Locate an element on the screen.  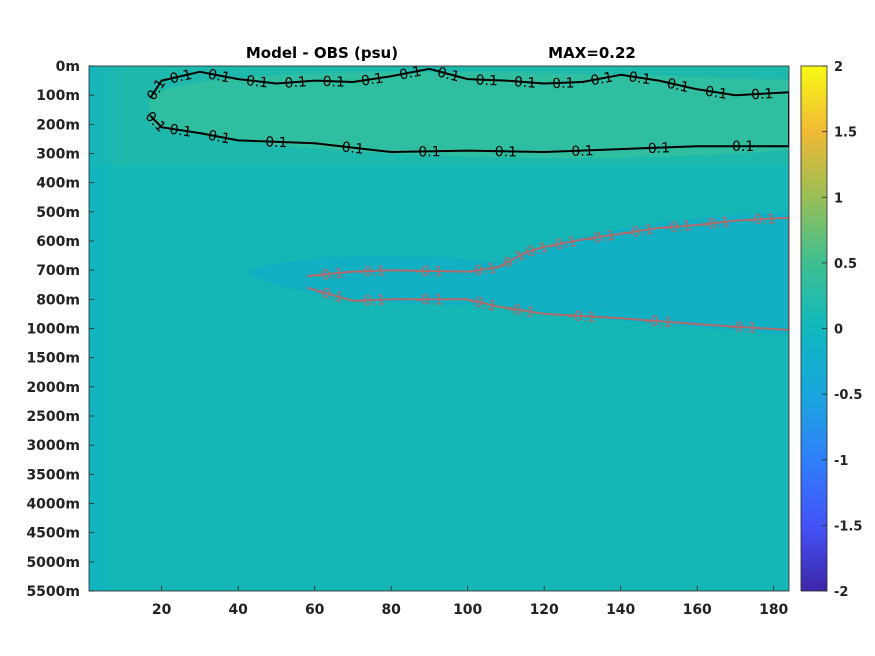
chart-title: Model - OBS (psu) is located at coordinates (322, 53).